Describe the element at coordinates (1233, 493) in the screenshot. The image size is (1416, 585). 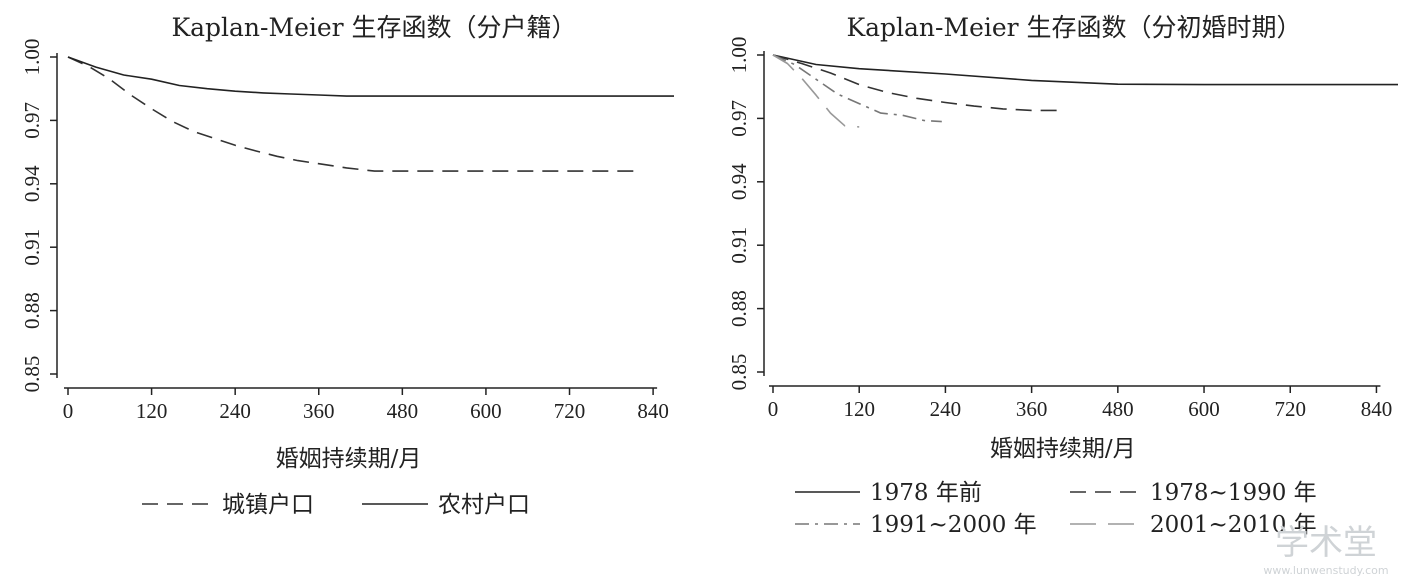
I see `legend-label-1: 1978~1990 年` at that location.